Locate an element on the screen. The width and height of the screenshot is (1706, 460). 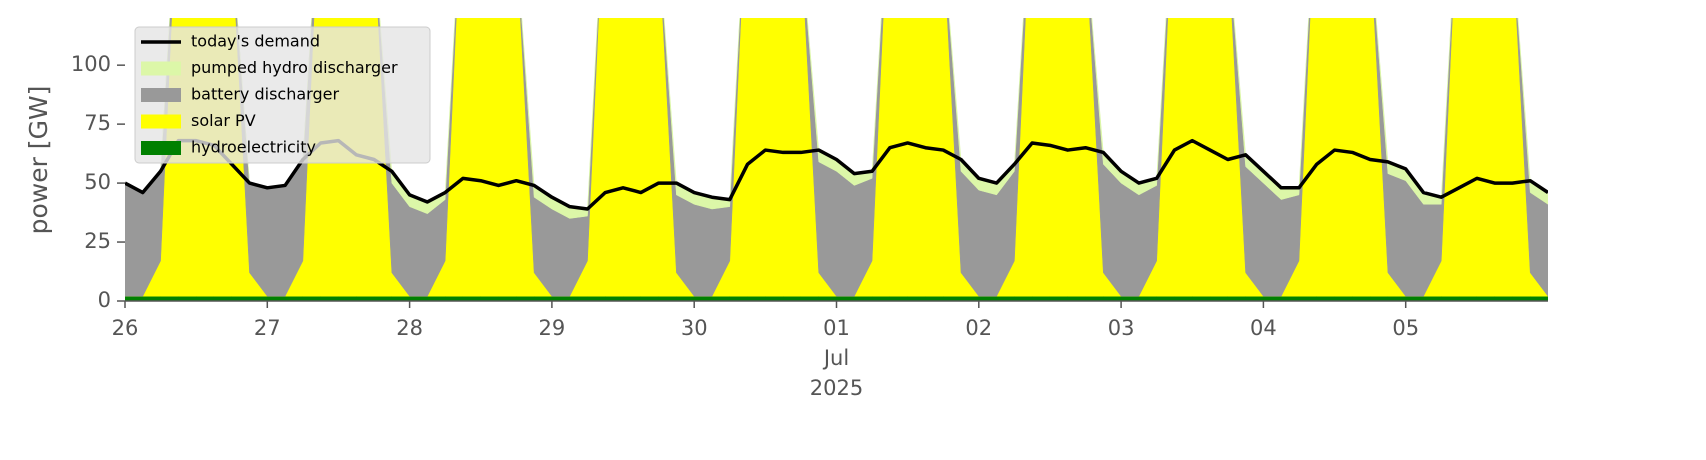
x-tick-label-line: 30 is located at coordinates (694, 328).